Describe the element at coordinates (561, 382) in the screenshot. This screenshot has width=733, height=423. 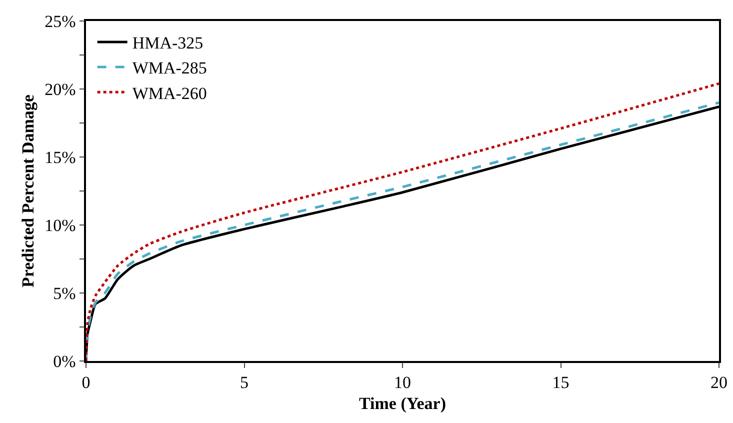
I see `x-tick-label: 15` at that location.